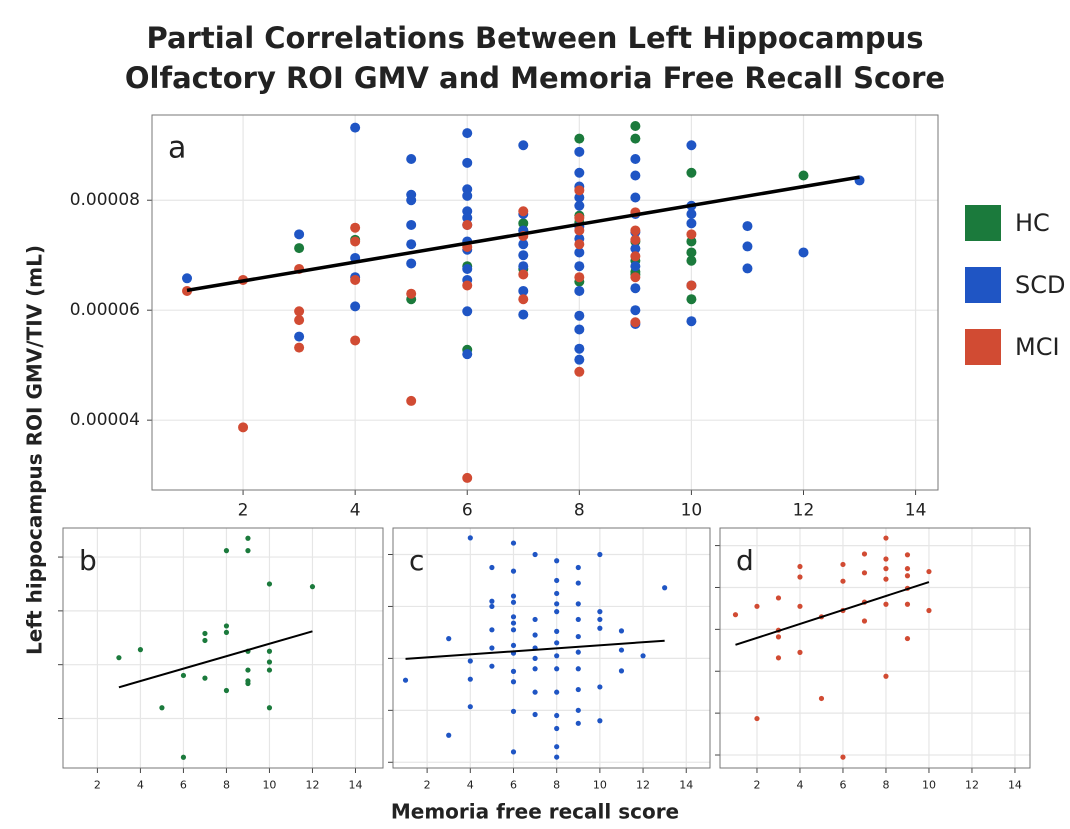 The height and width of the screenshot is (829, 1070). Describe the element at coordinates (983, 347) in the screenshot. I see `legend-swatch` at that location.